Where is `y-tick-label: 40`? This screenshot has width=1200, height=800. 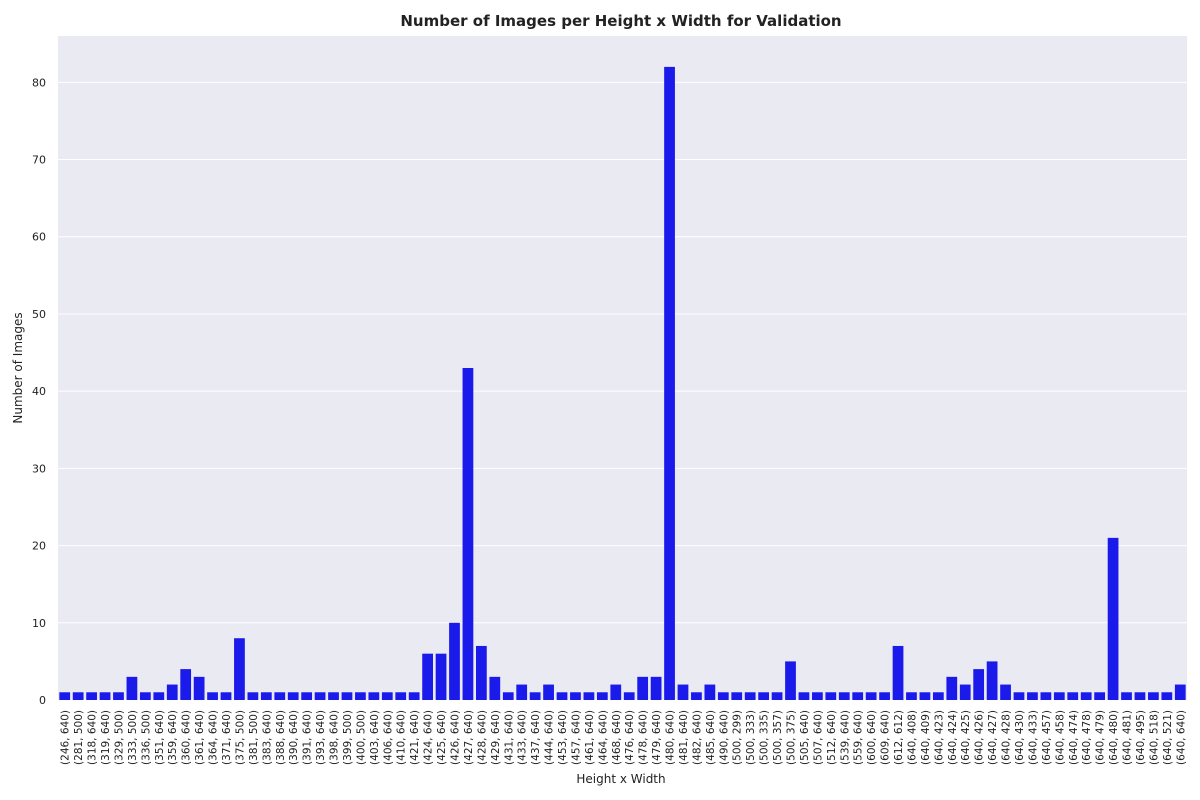 y-tick-label: 40 is located at coordinates (39, 391).